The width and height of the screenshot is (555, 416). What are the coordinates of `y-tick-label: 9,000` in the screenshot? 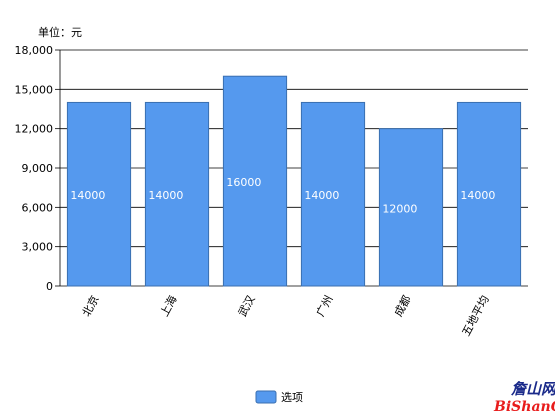 It's located at (38, 168).